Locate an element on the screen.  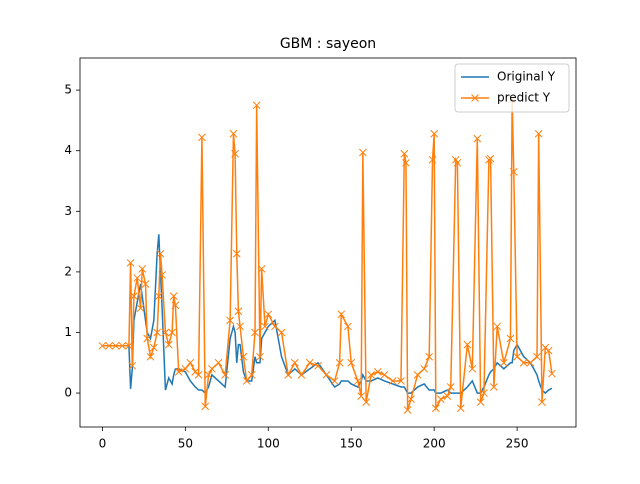
legend-label: predict Y is located at coordinates (524, 98).